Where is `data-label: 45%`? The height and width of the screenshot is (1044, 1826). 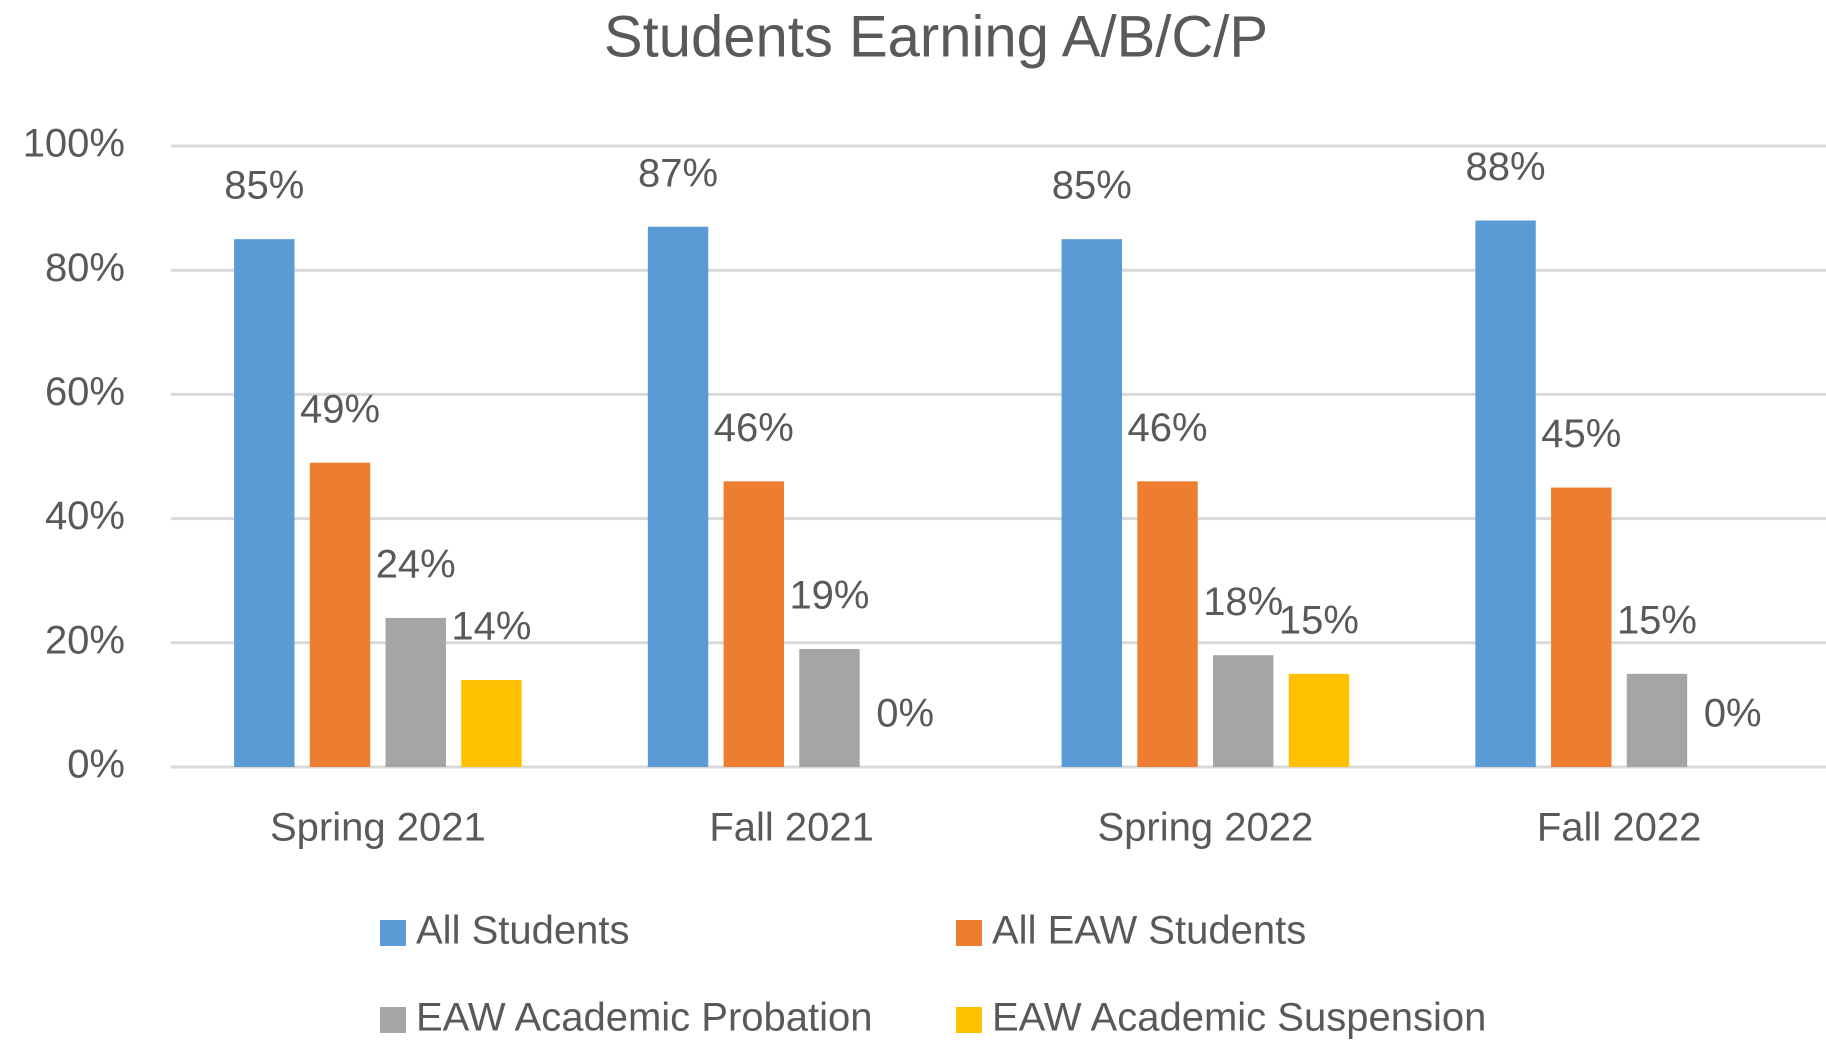 data-label: 45% is located at coordinates (1581, 434).